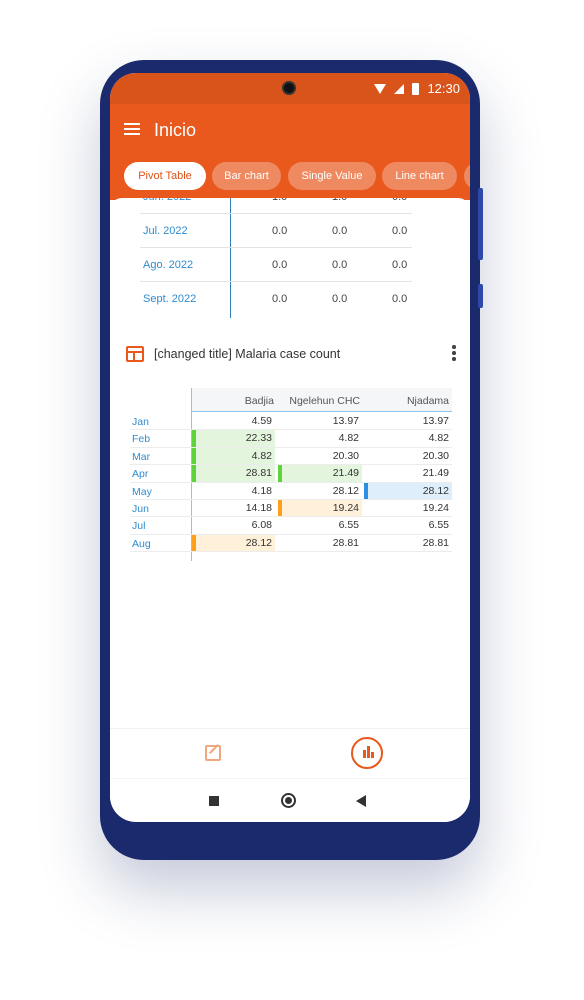 The height and width of the screenshot is (1000, 584). Describe the element at coordinates (276, 231) in the screenshot. I see `table-row: Jul. 2022 0.0 0.0 0.0` at that location.